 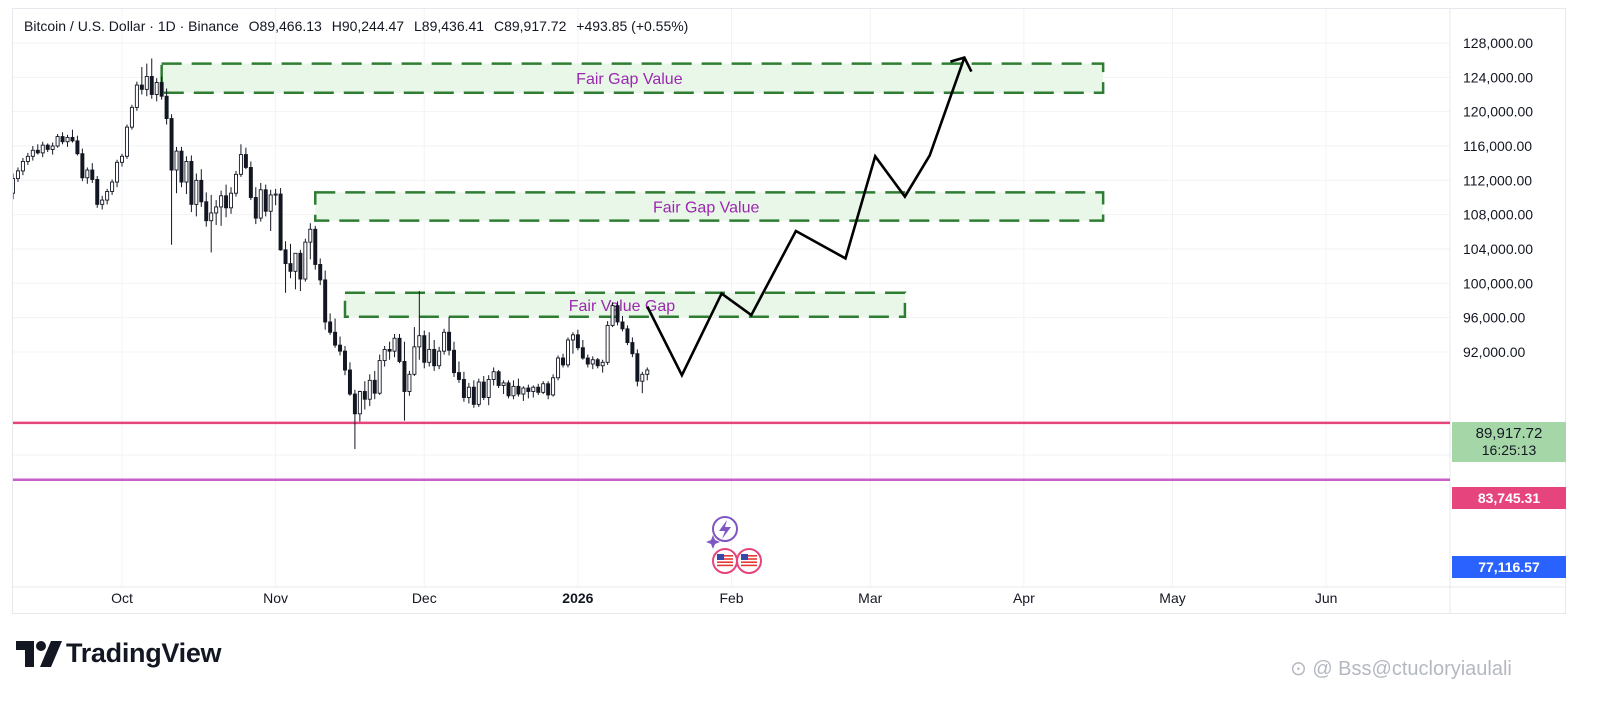 I want to click on tradingview-logo: TradingView, so click(x=119, y=653).